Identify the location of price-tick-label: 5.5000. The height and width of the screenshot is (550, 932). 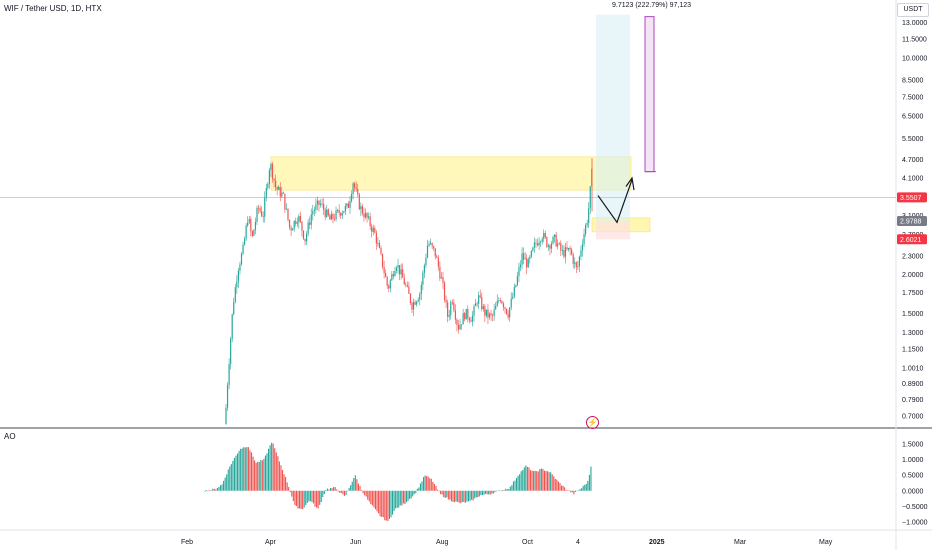
(913, 139).